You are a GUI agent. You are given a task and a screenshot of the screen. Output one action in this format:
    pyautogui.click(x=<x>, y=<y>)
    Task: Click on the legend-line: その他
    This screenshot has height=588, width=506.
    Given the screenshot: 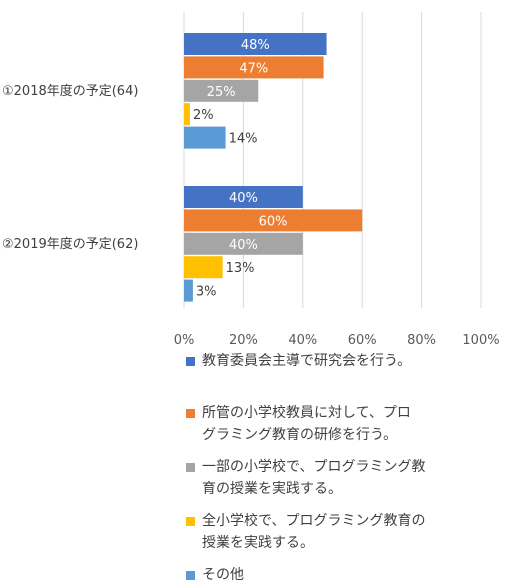 What is the action you would take?
    pyautogui.click(x=223, y=575)
    